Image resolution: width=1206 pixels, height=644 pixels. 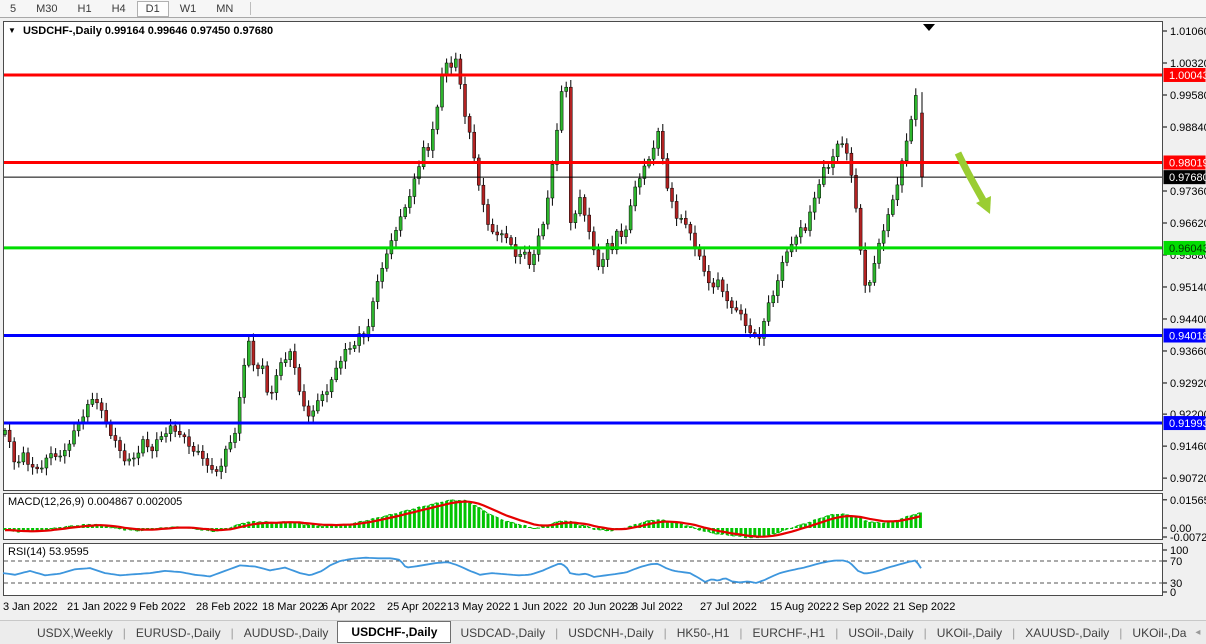 I want to click on price-axis-label: 1.00320, so click(x=1188, y=64).